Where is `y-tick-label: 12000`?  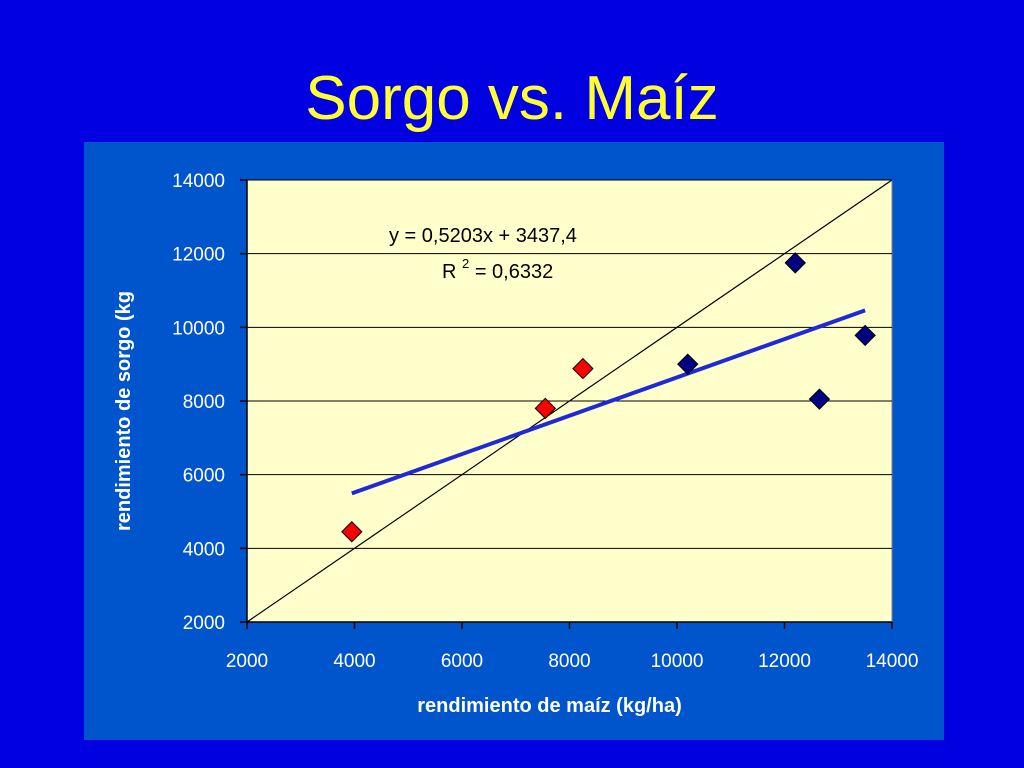
y-tick-label: 12000 is located at coordinates (198, 255).